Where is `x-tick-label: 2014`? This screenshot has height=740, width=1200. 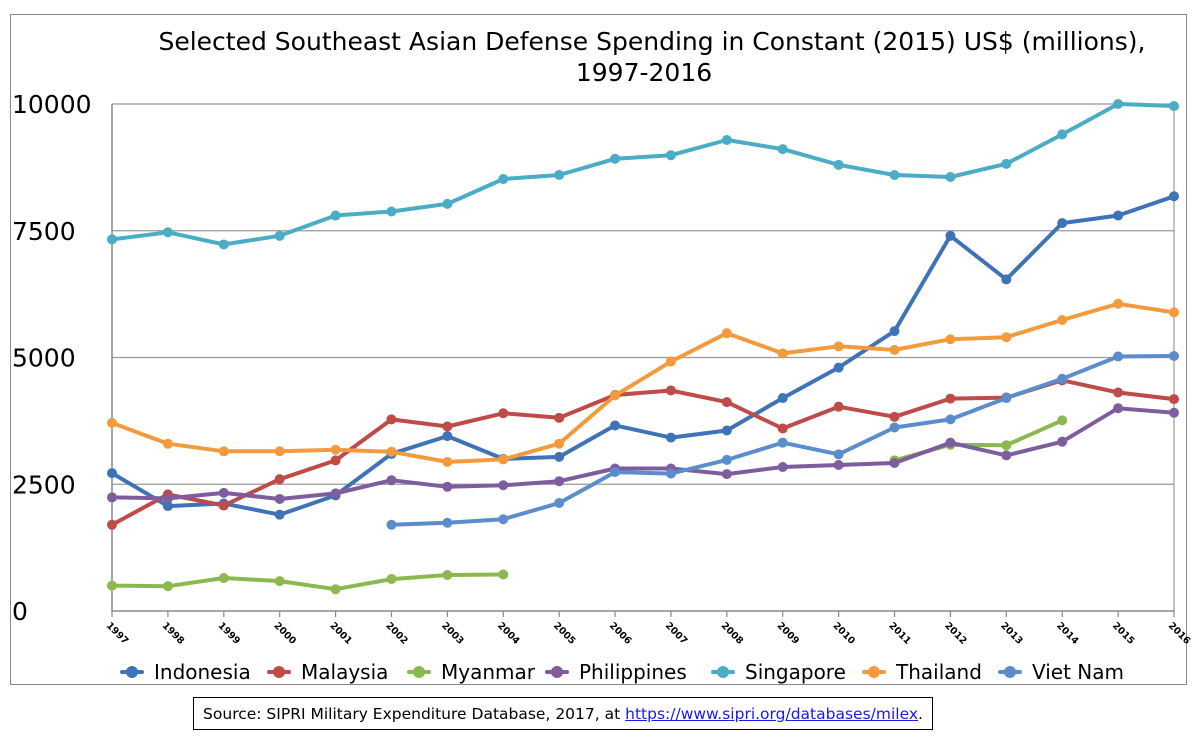
x-tick-label: 2014 is located at coordinates (1067, 633).